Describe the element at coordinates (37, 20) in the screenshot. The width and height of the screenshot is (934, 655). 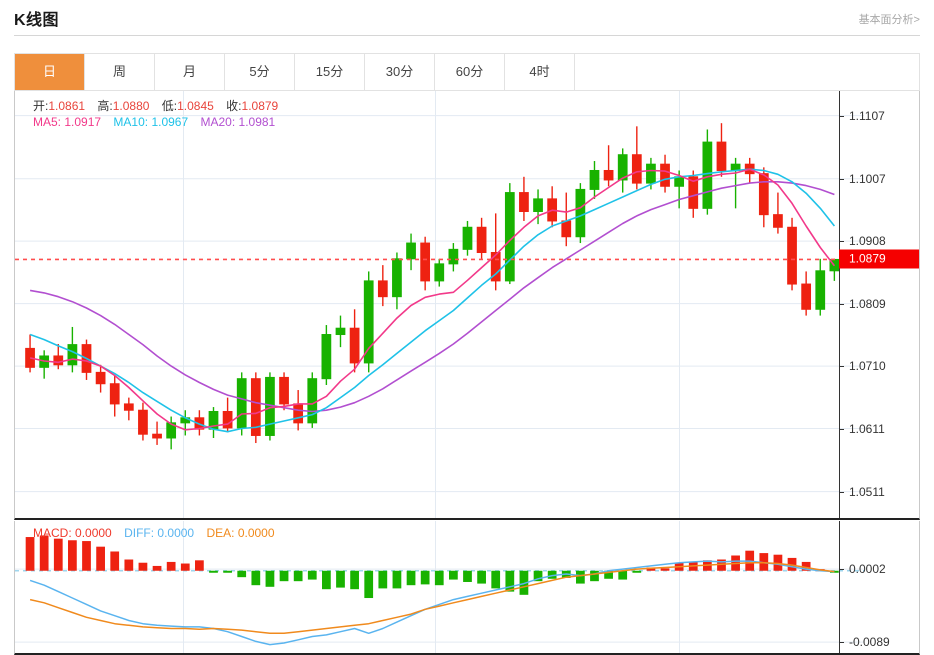
I see `page-title: K线图` at that location.